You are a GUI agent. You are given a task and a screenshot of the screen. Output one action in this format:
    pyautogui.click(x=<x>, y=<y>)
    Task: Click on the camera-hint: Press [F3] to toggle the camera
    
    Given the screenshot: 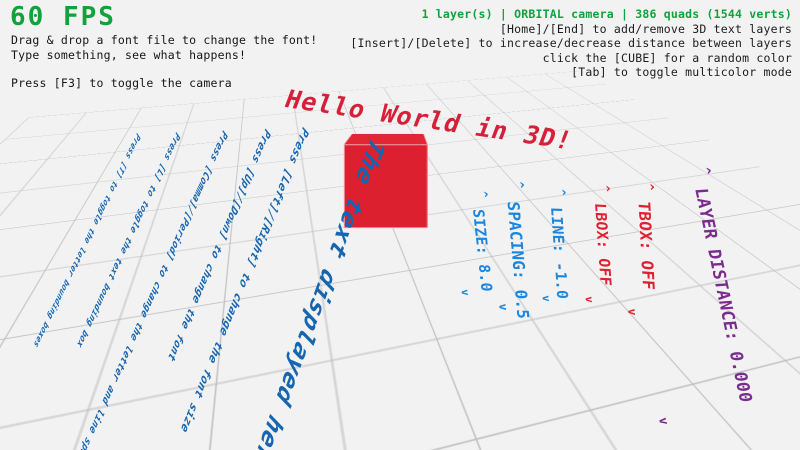 What is the action you would take?
    pyautogui.click(x=121, y=83)
    